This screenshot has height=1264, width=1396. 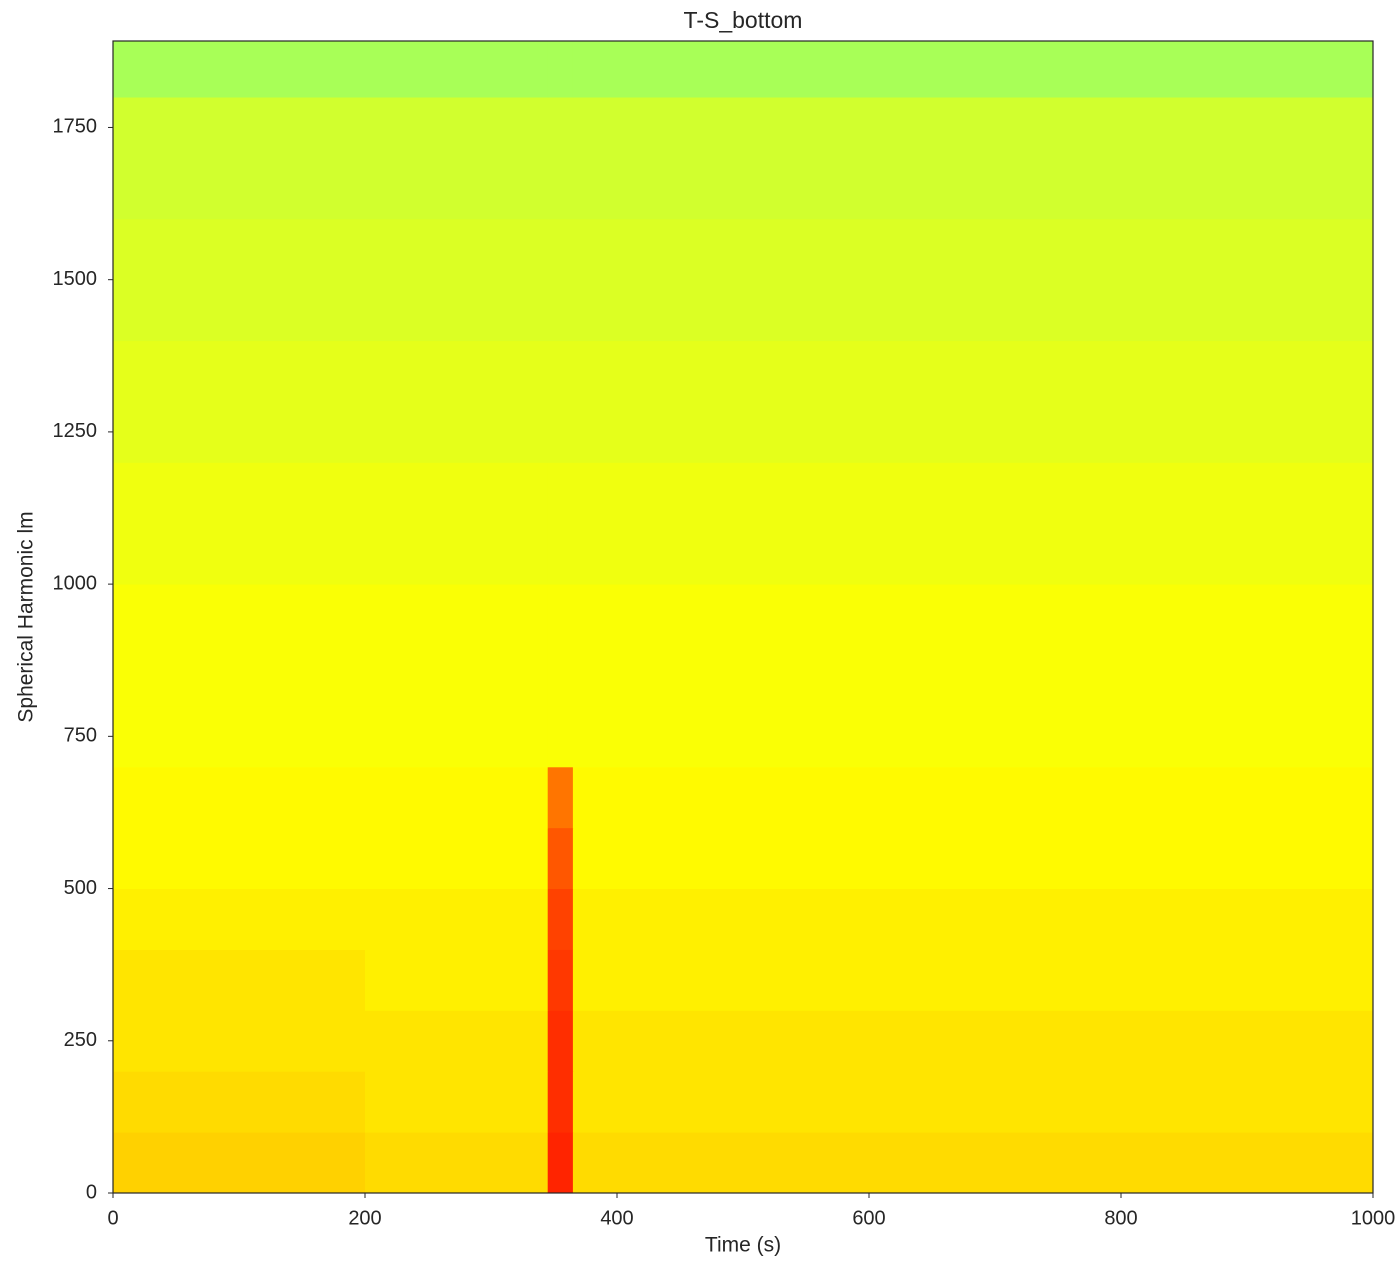 What do you see at coordinates (75, 583) in the screenshot?
I see `y-tick-label: 1000` at bounding box center [75, 583].